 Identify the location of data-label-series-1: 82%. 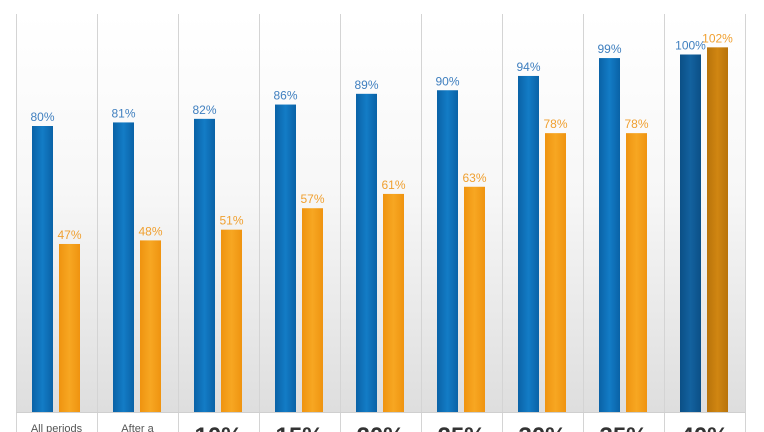
(204, 110).